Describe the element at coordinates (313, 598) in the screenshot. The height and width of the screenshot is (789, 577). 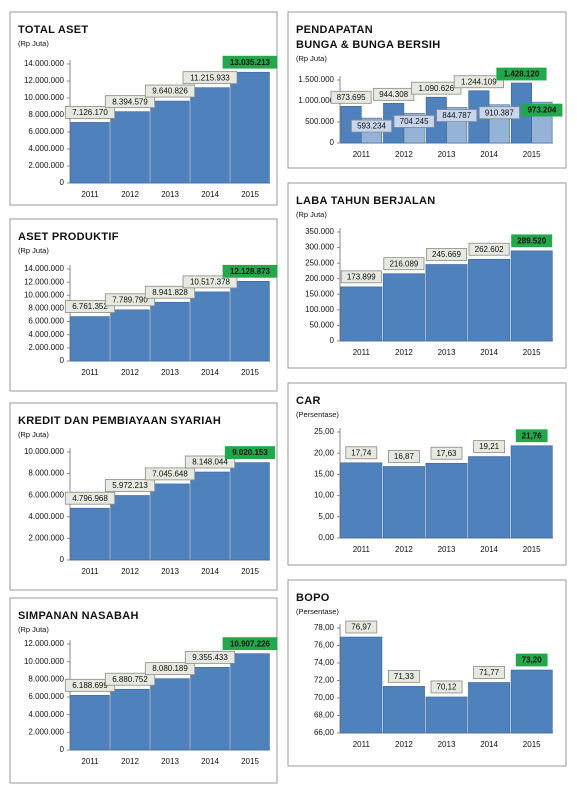
I see `chart-title: BOPO` at that location.